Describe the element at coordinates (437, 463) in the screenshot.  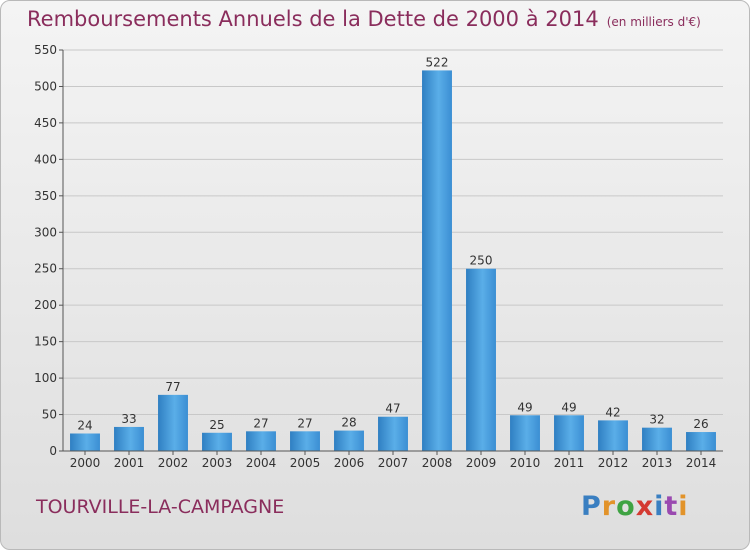
I see `x-tick-label: 2008` at that location.